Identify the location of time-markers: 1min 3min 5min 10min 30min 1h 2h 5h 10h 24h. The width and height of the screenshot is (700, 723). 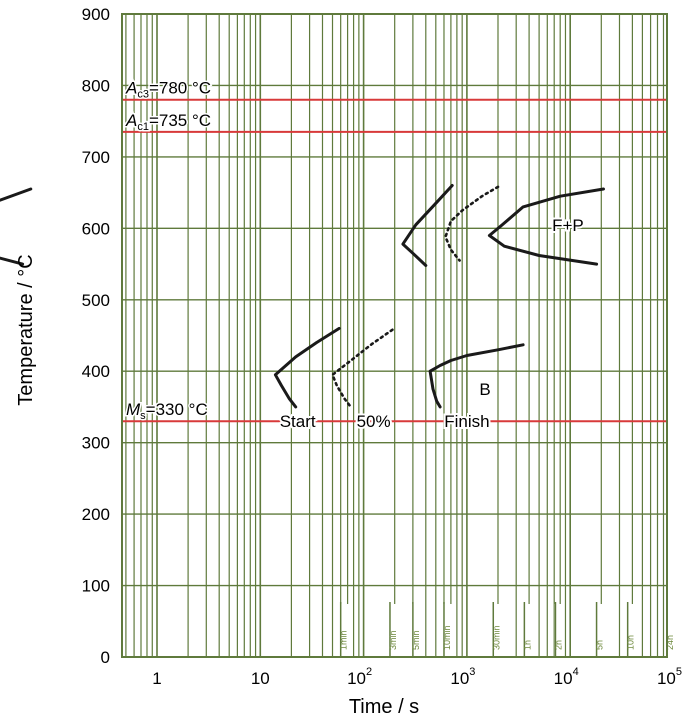
(507, 629).